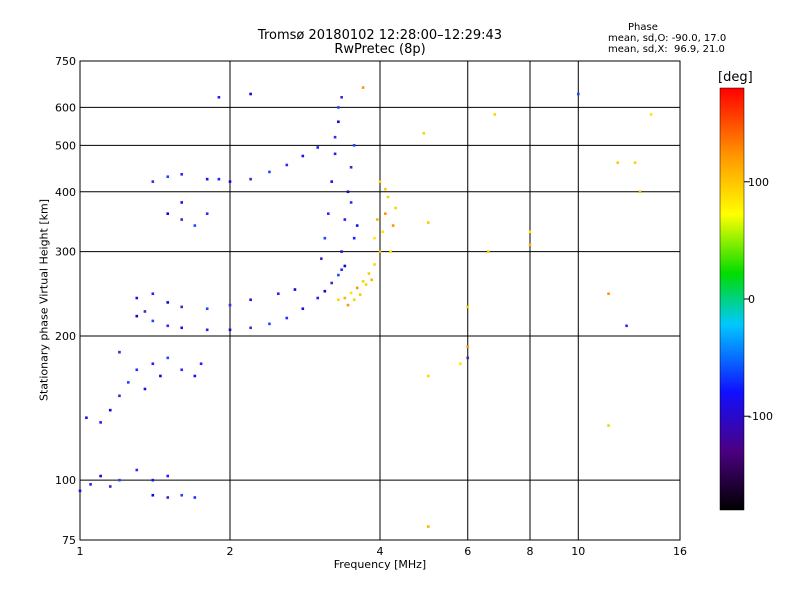  Describe the element at coordinates (530, 551) in the screenshot. I see `x-tick-label: 8` at that location.